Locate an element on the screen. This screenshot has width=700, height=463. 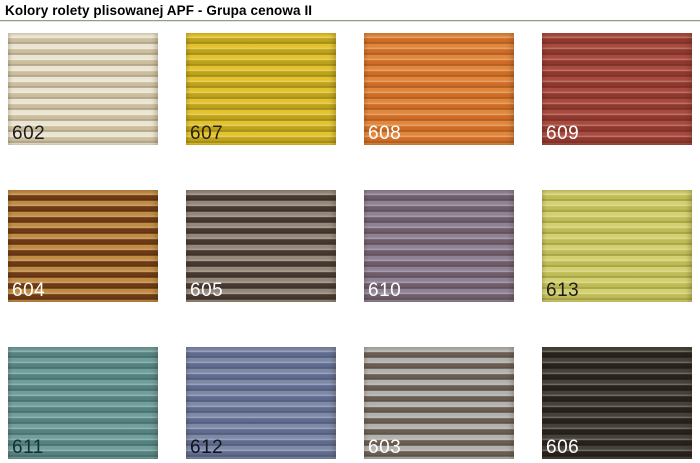
pleated-color-swatch-611: 611 is located at coordinates (83, 403).